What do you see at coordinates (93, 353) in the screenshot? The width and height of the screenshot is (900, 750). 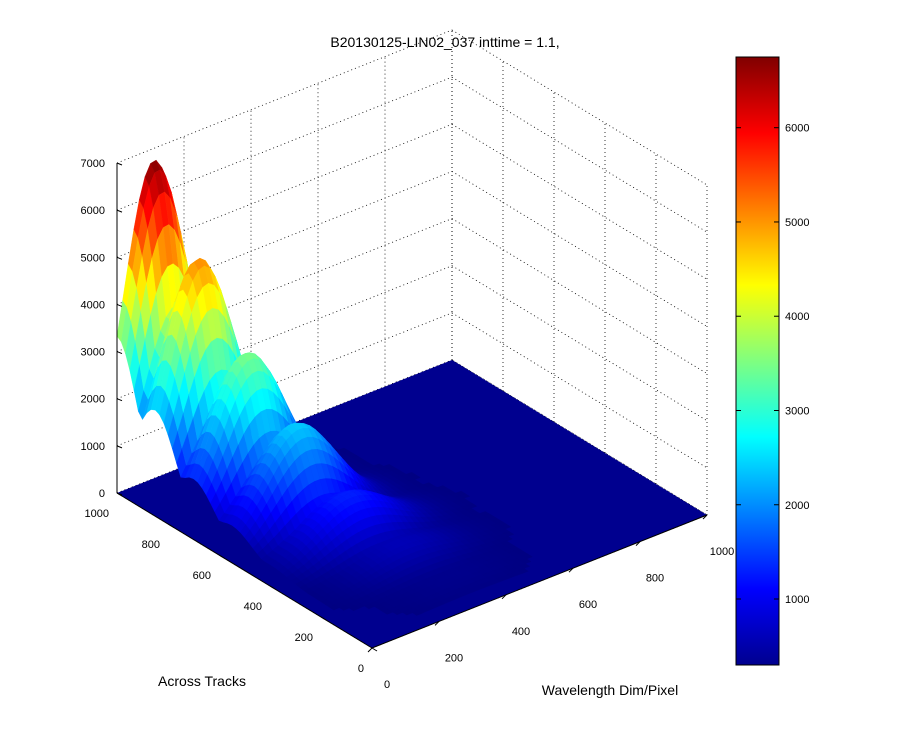 I see `z-tick-label: 3000` at bounding box center [93, 353].